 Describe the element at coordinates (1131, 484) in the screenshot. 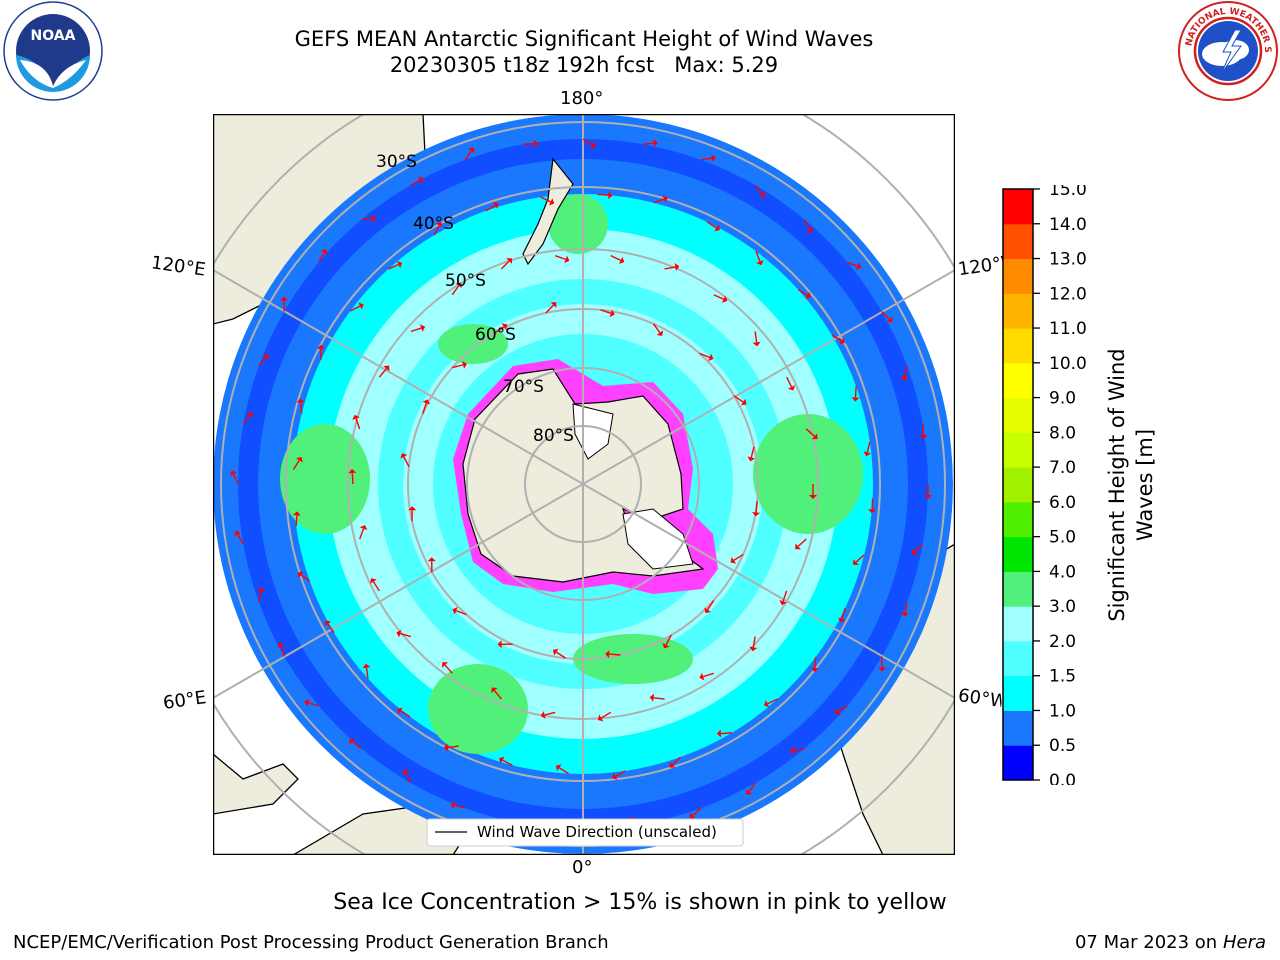

I see `colorbar-label: Significant Height of Wind Waves [m]` at that location.